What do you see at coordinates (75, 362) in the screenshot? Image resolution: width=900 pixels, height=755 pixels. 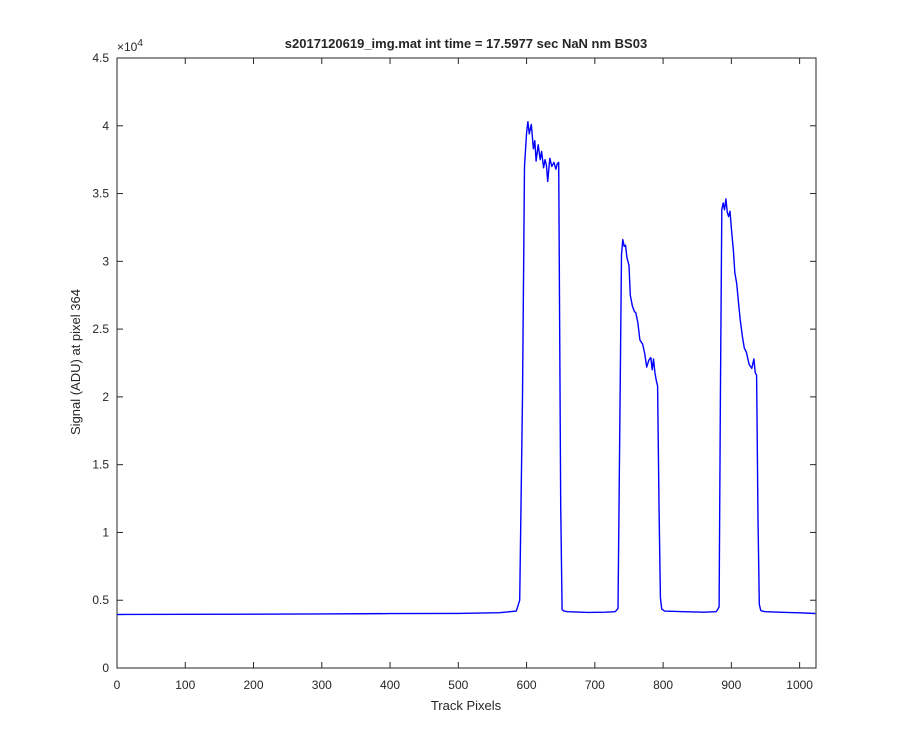 I see `y-axis-label: Signal (ADU) at pixel 364` at bounding box center [75, 362].